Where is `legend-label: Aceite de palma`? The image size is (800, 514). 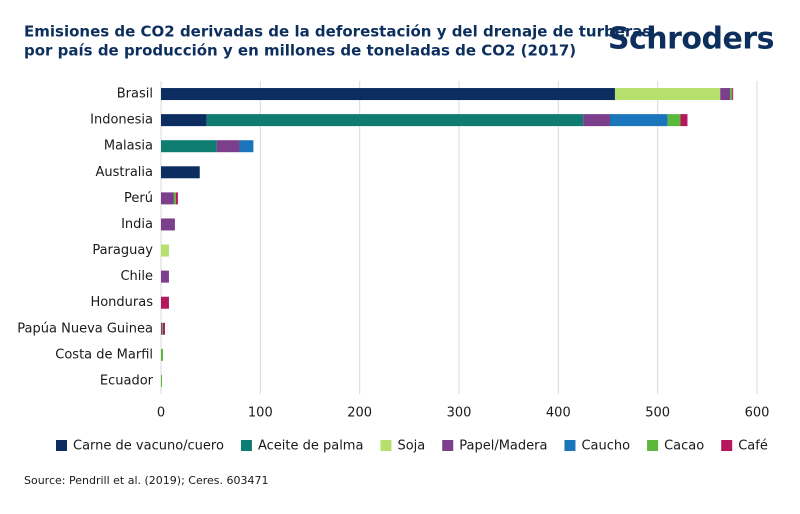
legend-label: Aceite de palma is located at coordinates (311, 446).